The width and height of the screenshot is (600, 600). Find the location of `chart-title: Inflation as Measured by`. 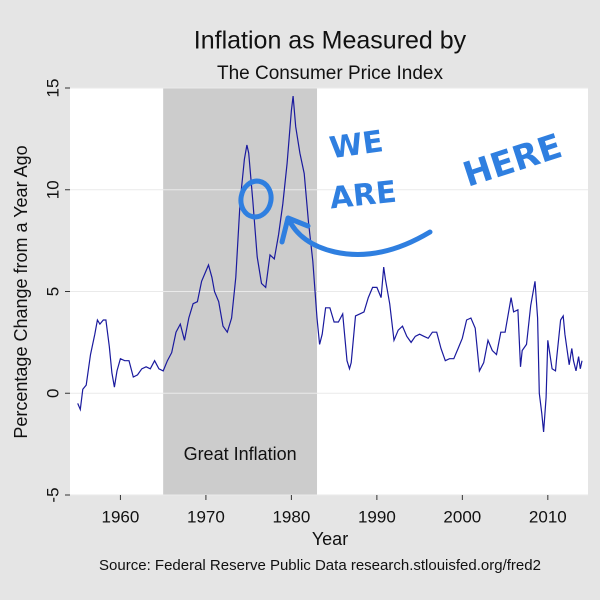

chart-title: Inflation as Measured by is located at coordinates (330, 41).